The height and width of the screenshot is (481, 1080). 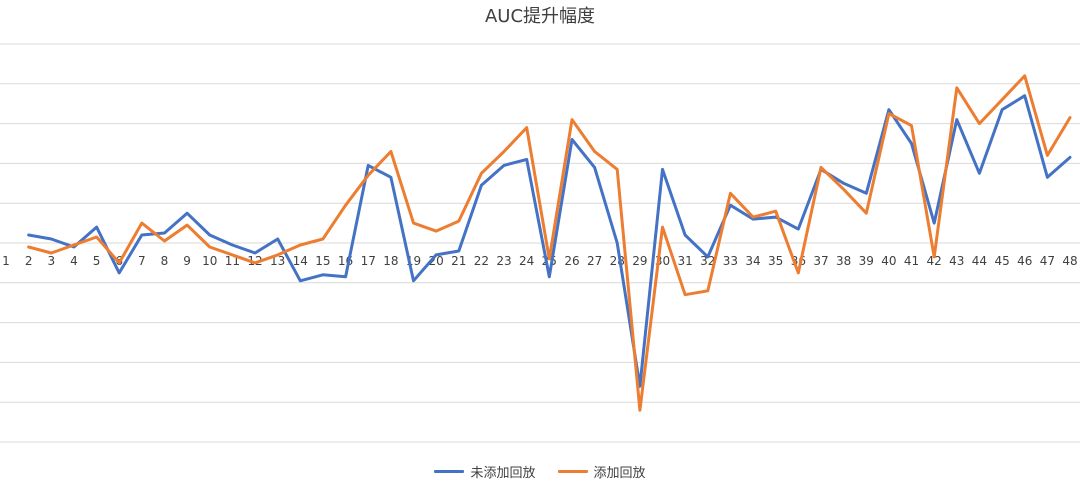 What do you see at coordinates (956, 261) in the screenshot?
I see `x-tick-label: 43` at bounding box center [956, 261].